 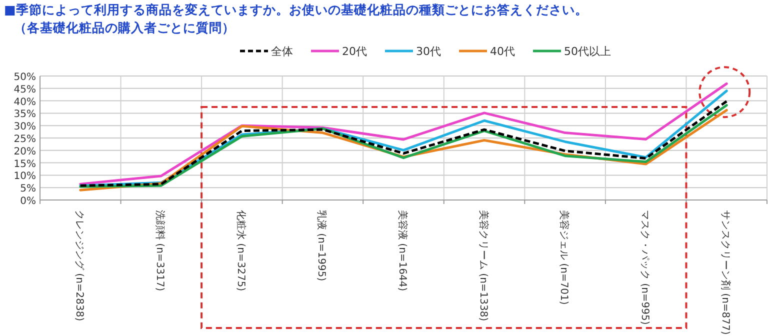 What do you see at coordinates (25, 164) in the screenshot?
I see `y-tick-label: 15%` at bounding box center [25, 164].